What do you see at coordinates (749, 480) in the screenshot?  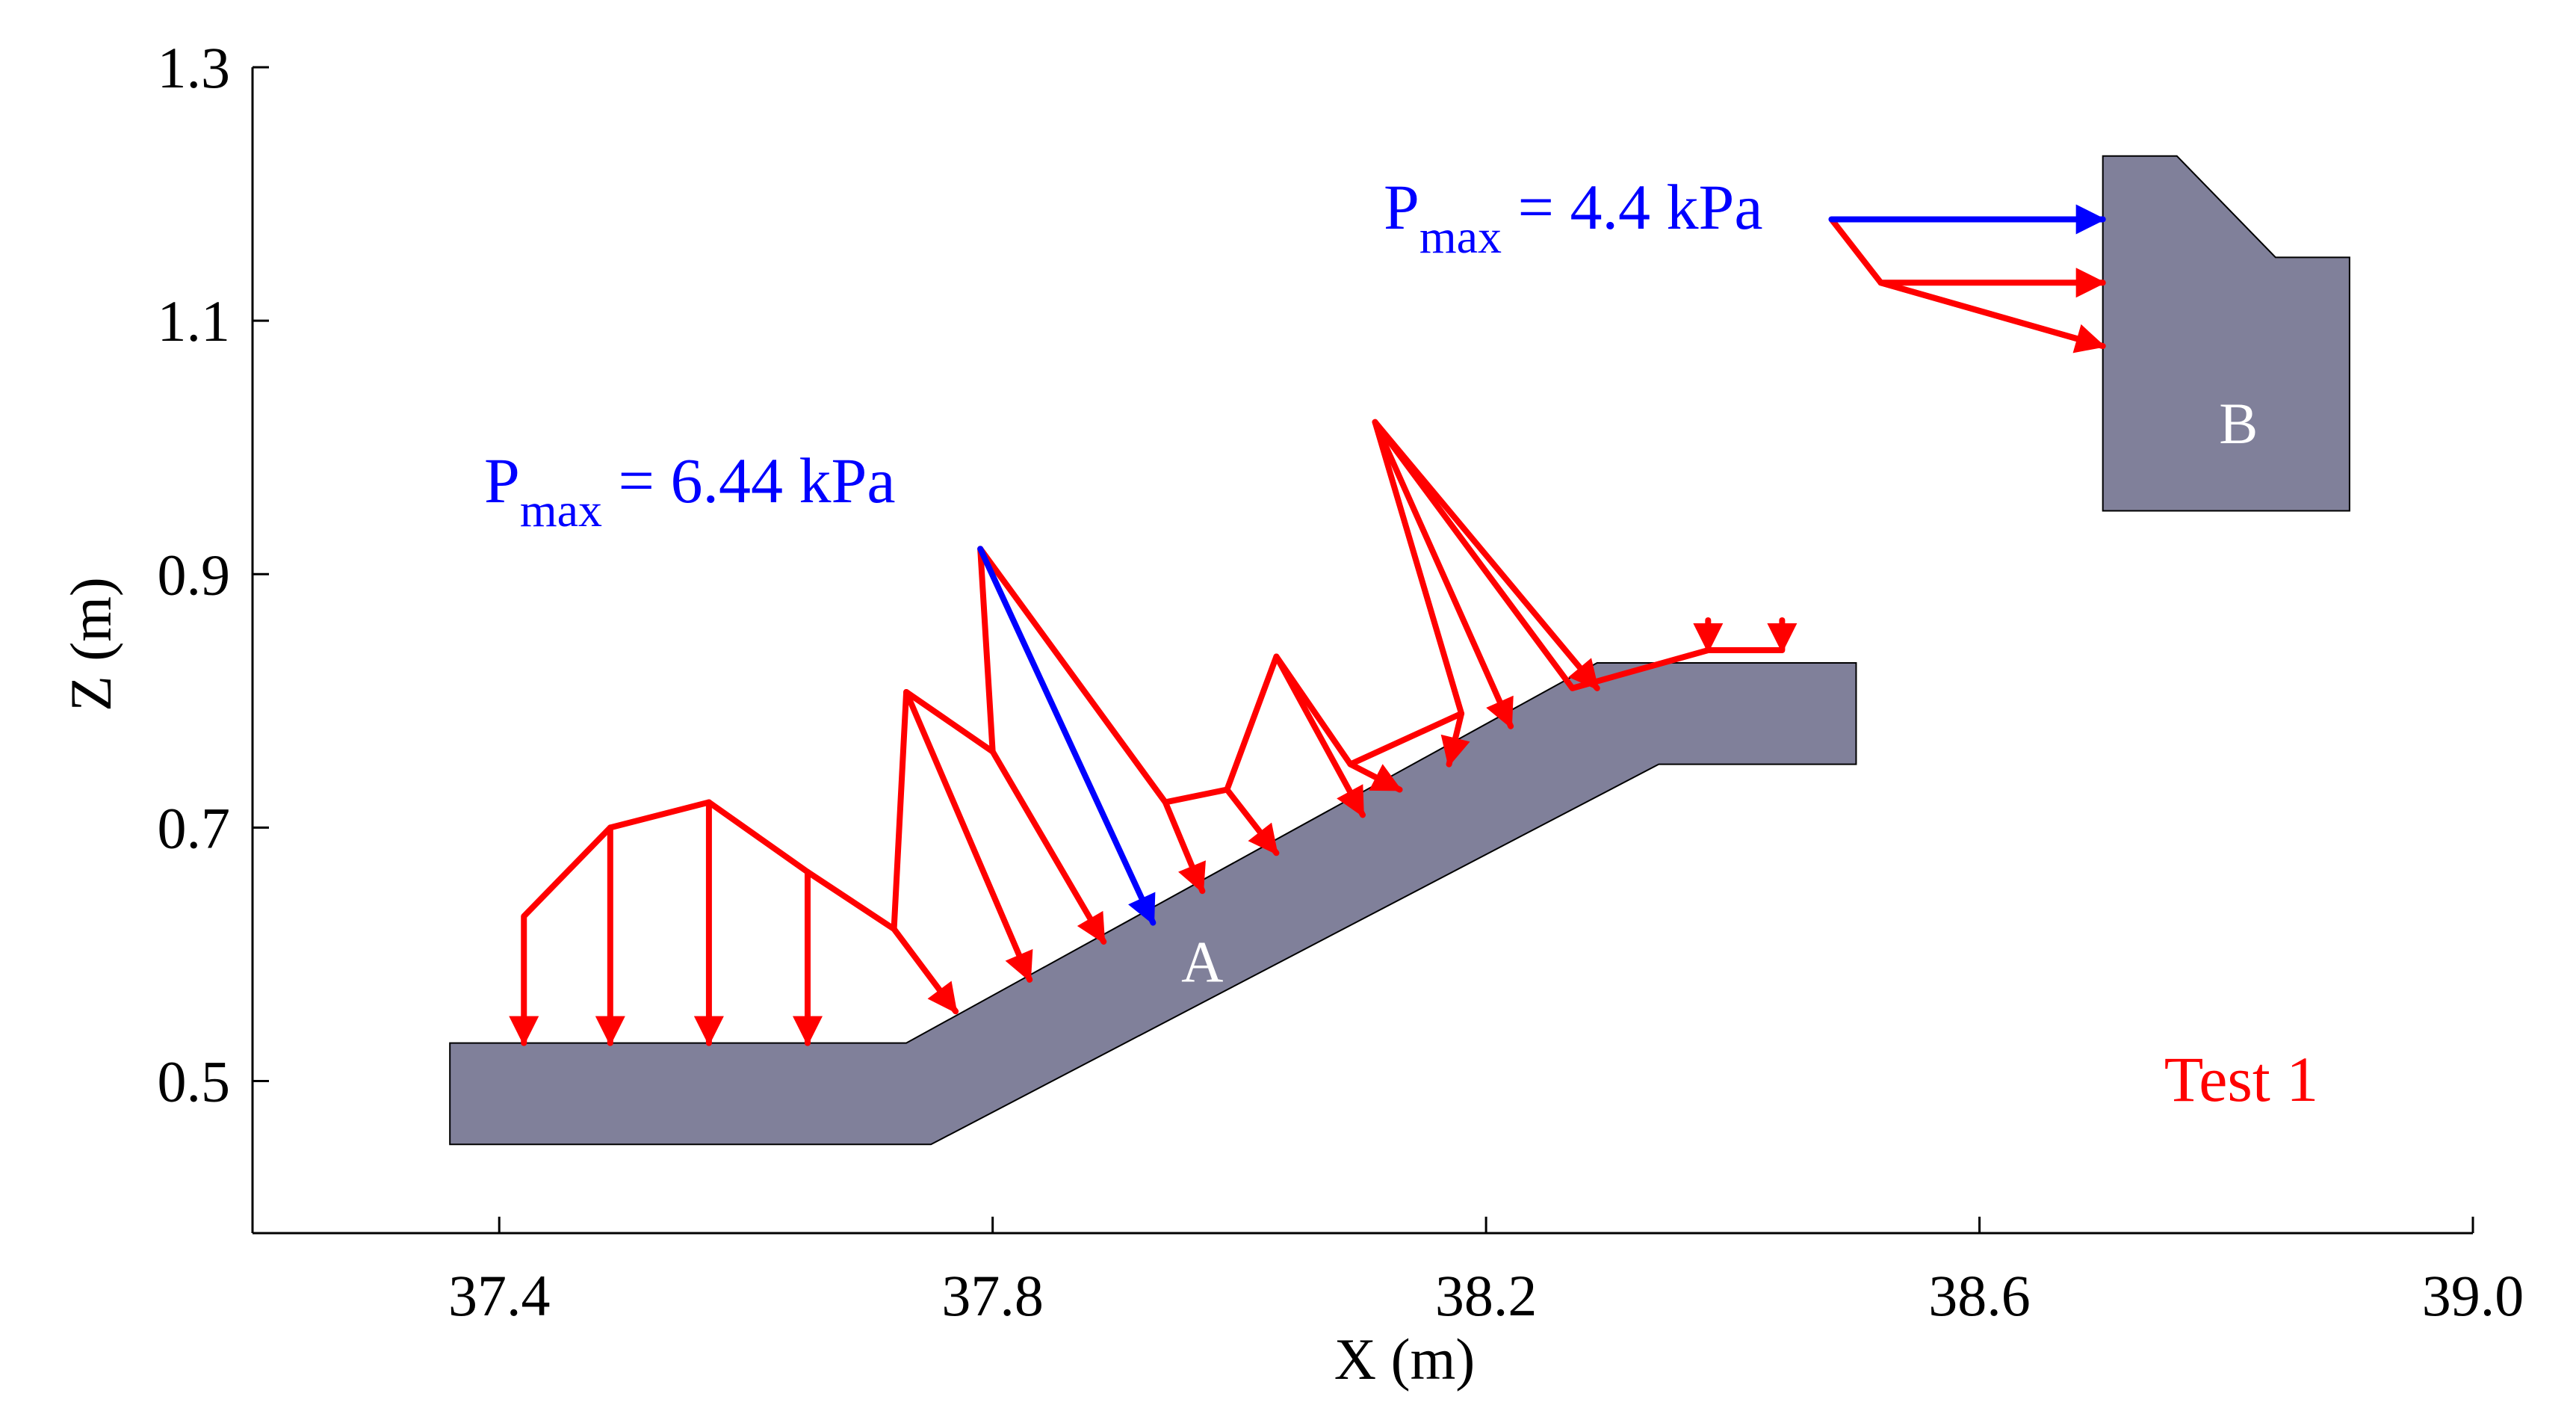 I see `pmax-a-value: = 6.44 kPa` at bounding box center [749, 480].